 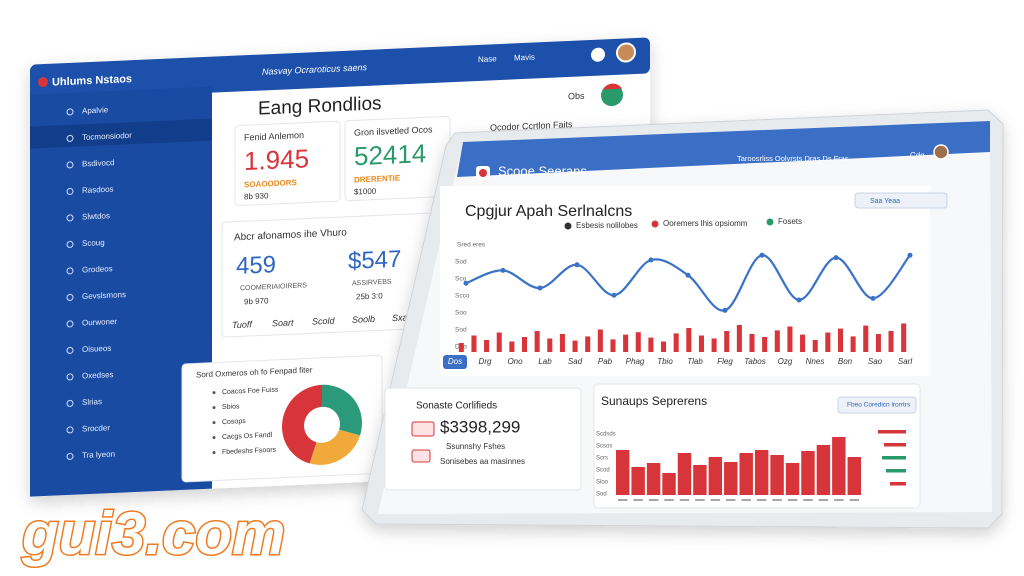 What do you see at coordinates (487, 59) in the screenshot?
I see `top-link: Nase` at bounding box center [487, 59].